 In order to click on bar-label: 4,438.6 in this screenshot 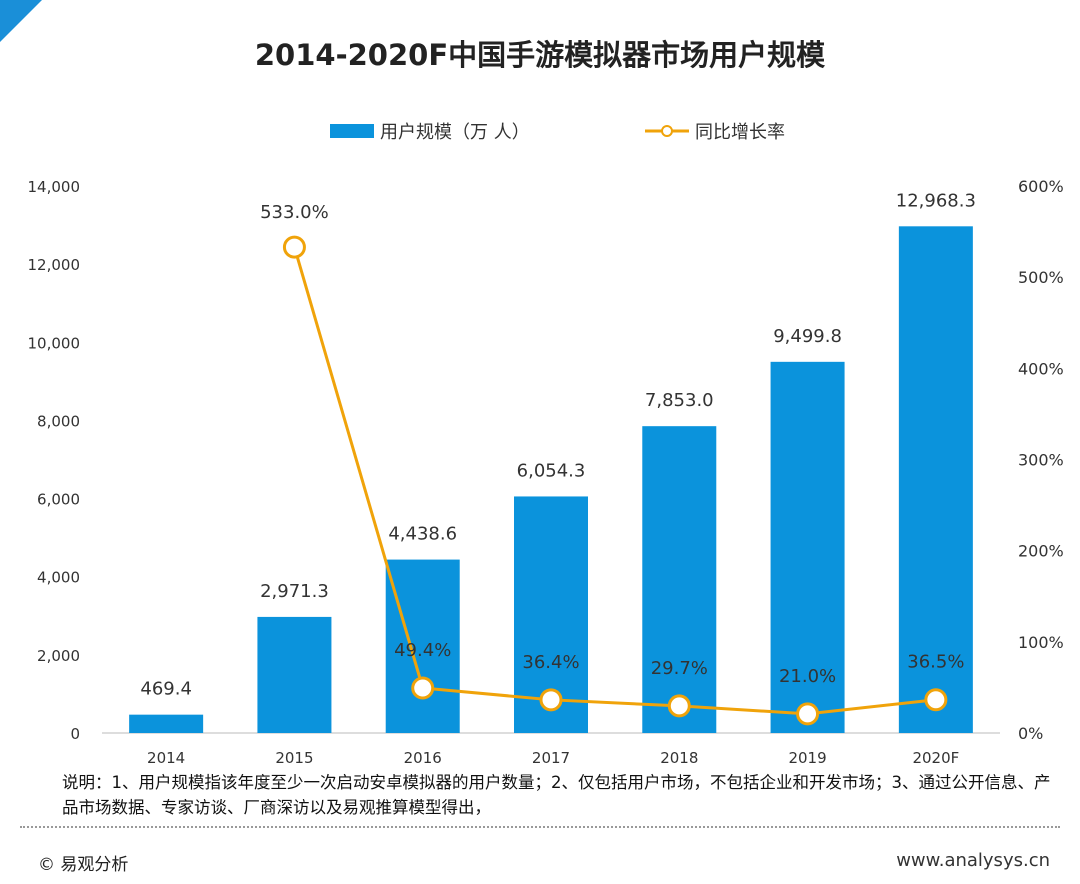, I will do `click(422, 534)`.